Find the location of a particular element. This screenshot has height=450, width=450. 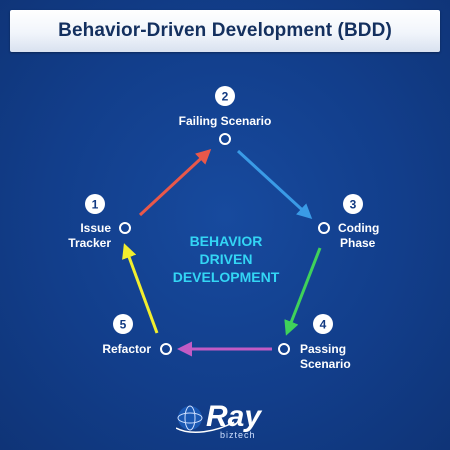

node-marker-passing-scenario is located at coordinates (284, 349).